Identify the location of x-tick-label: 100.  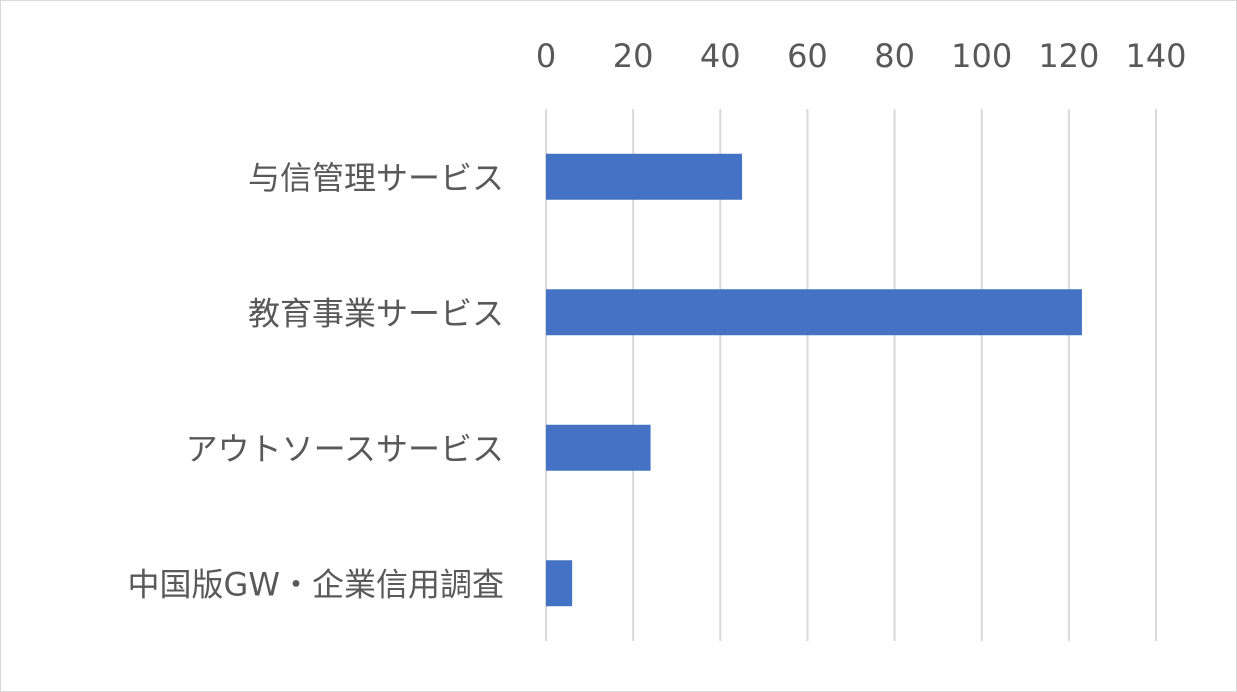
(981, 56).